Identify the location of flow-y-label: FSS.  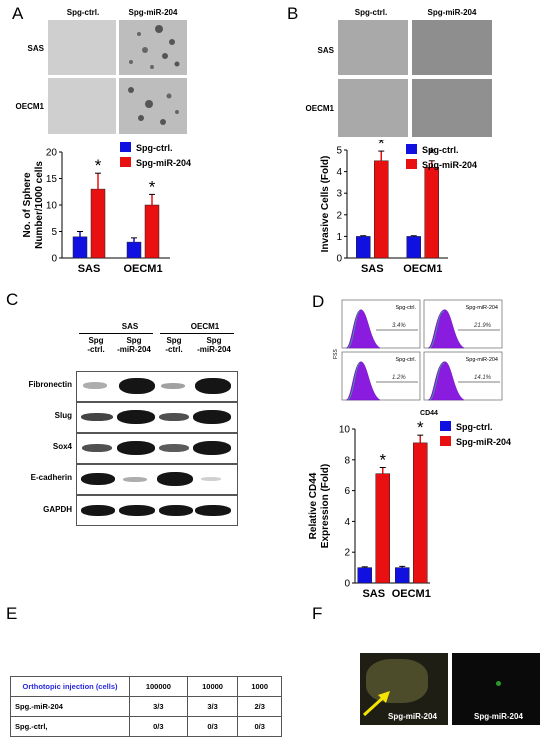
(336, 353).